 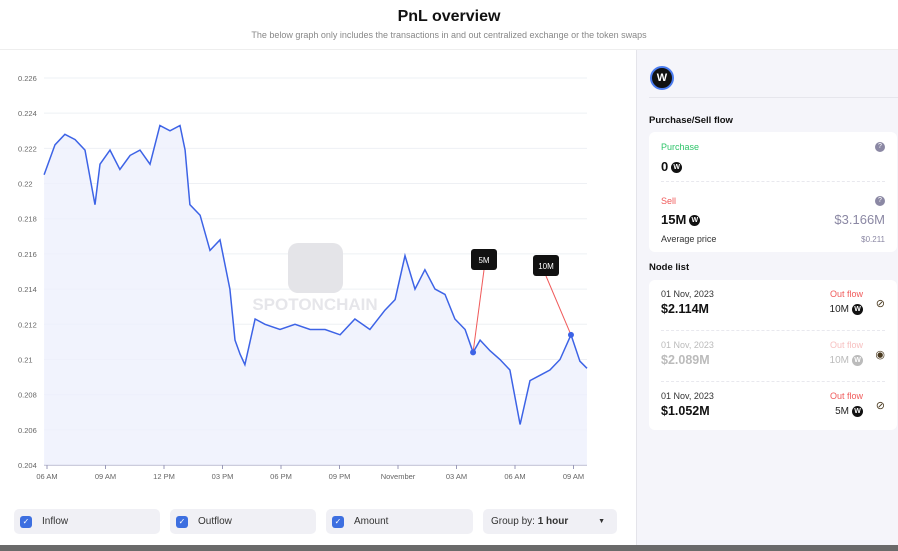 I want to click on node-value: $2.114M, so click(x=685, y=309).